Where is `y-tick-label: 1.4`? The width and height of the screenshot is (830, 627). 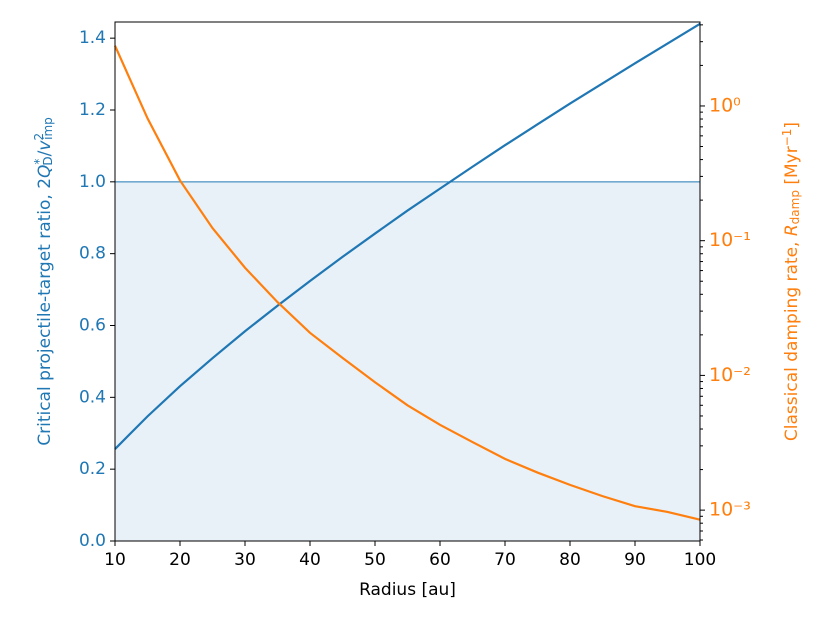
y-tick-label: 1.4 is located at coordinates (92, 38).